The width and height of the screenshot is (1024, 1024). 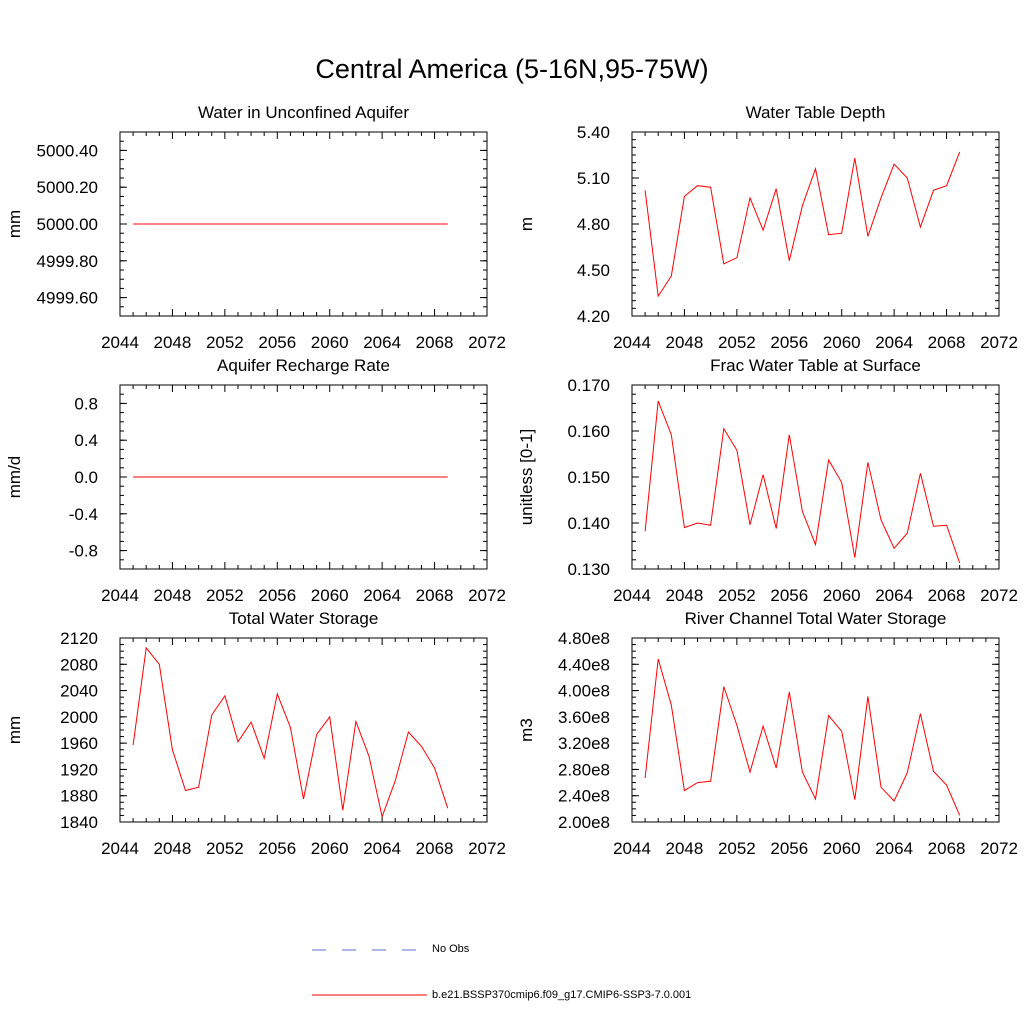 I want to click on y-tick-label: 5000.40, so click(x=67, y=150).